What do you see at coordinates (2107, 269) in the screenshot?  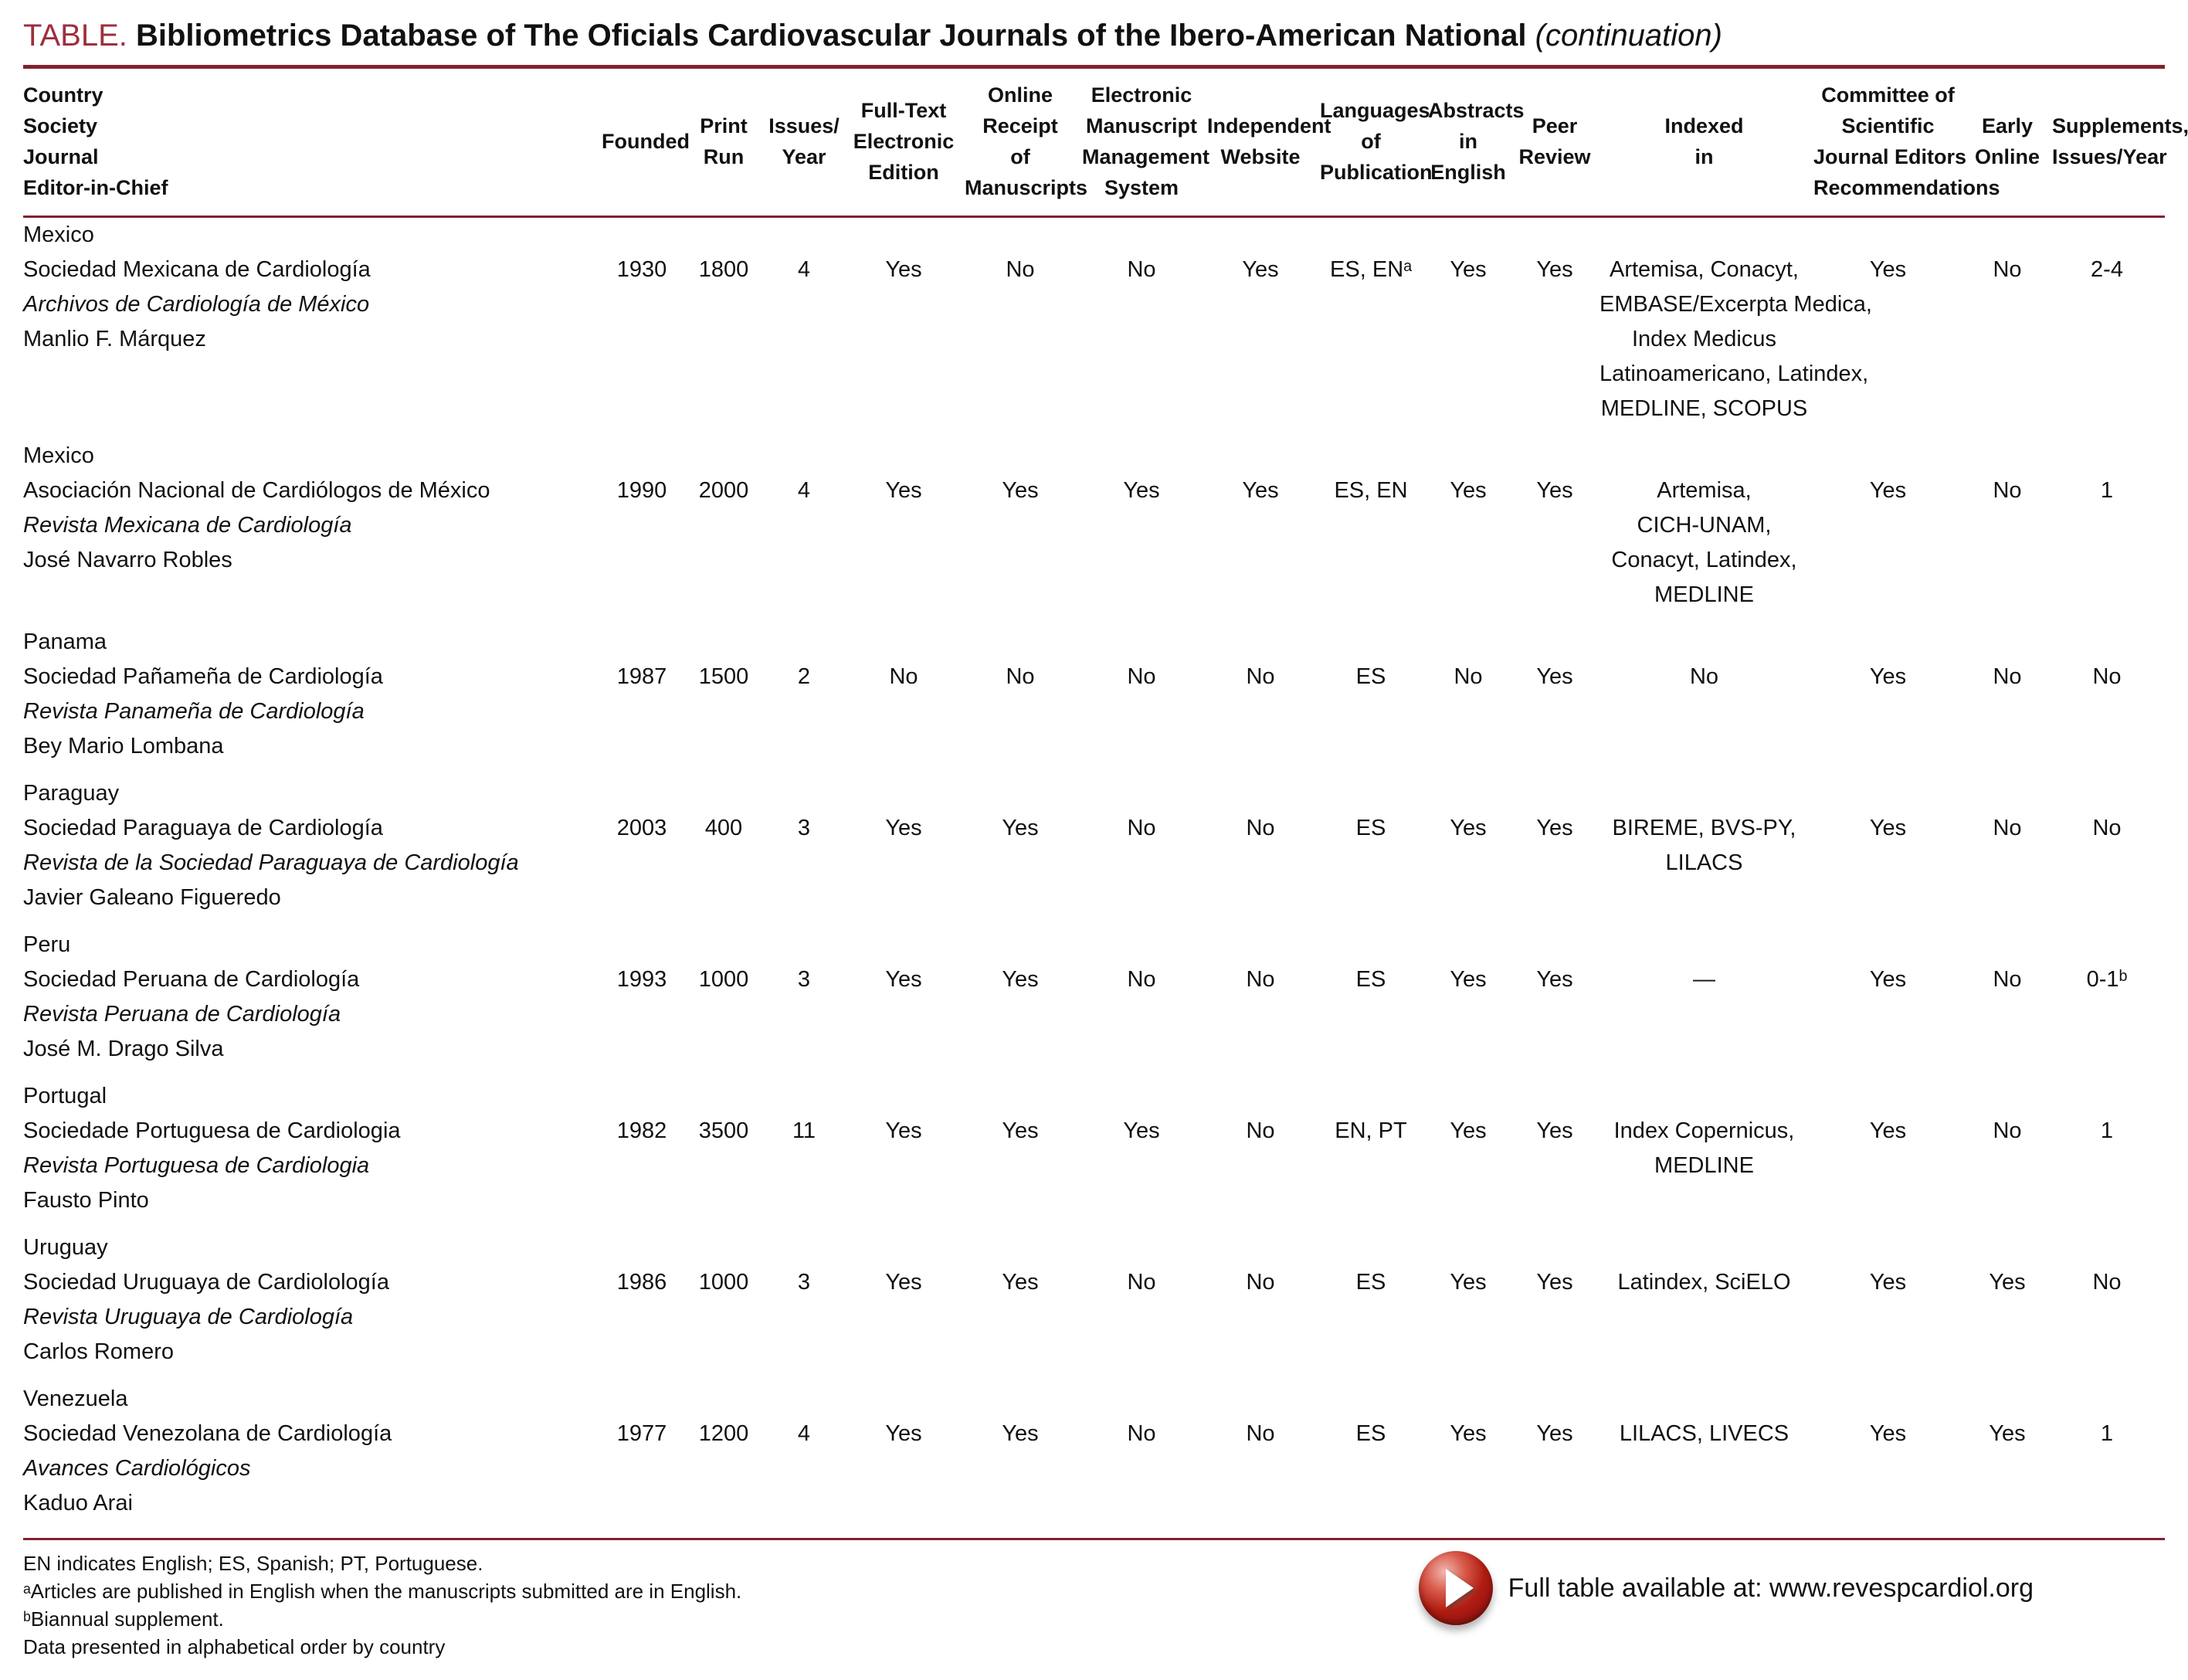 I see `cell-supplements: 2-4` at bounding box center [2107, 269].